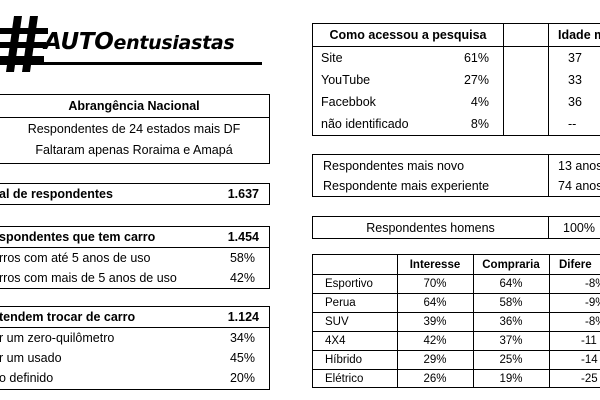 Image resolution: width=600 pixels, height=400 pixels. Describe the element at coordinates (589, 341) in the screenshot. I see `segmento-diferenca: -11` at that location.